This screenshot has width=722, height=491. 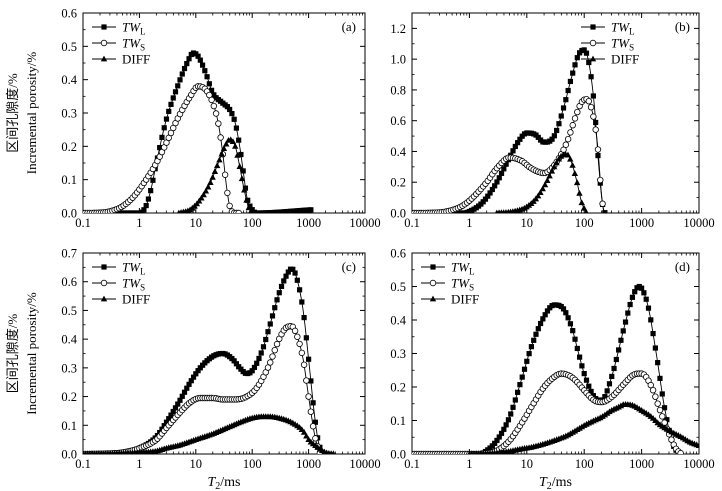 I want to click on series-tw-l, so click(x=546, y=368).